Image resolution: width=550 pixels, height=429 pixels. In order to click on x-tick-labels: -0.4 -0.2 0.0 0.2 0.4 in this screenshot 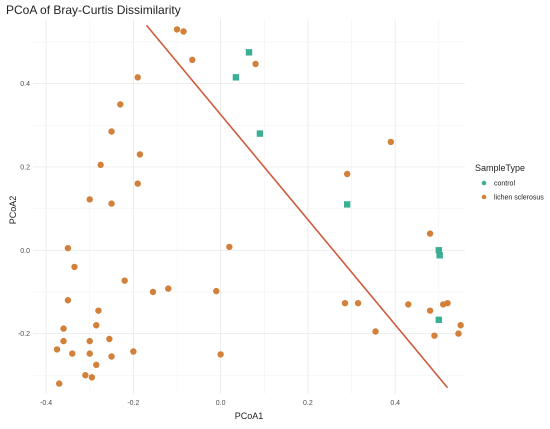, I will do `click(220, 403)`.